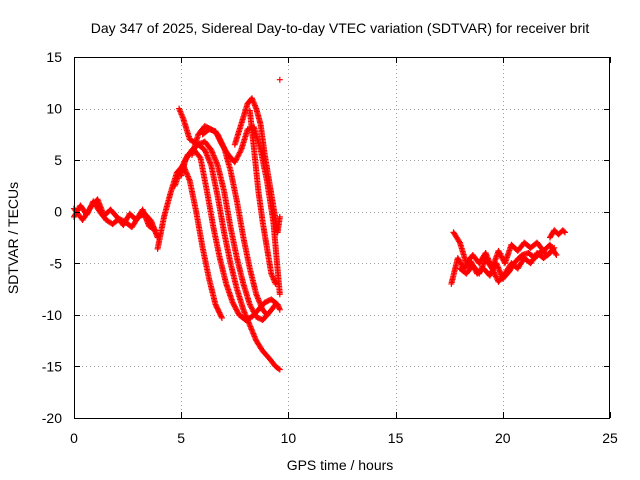 The image size is (640, 480). Describe the element at coordinates (503, 438) in the screenshot. I see `x-tick-label: 20` at that location.